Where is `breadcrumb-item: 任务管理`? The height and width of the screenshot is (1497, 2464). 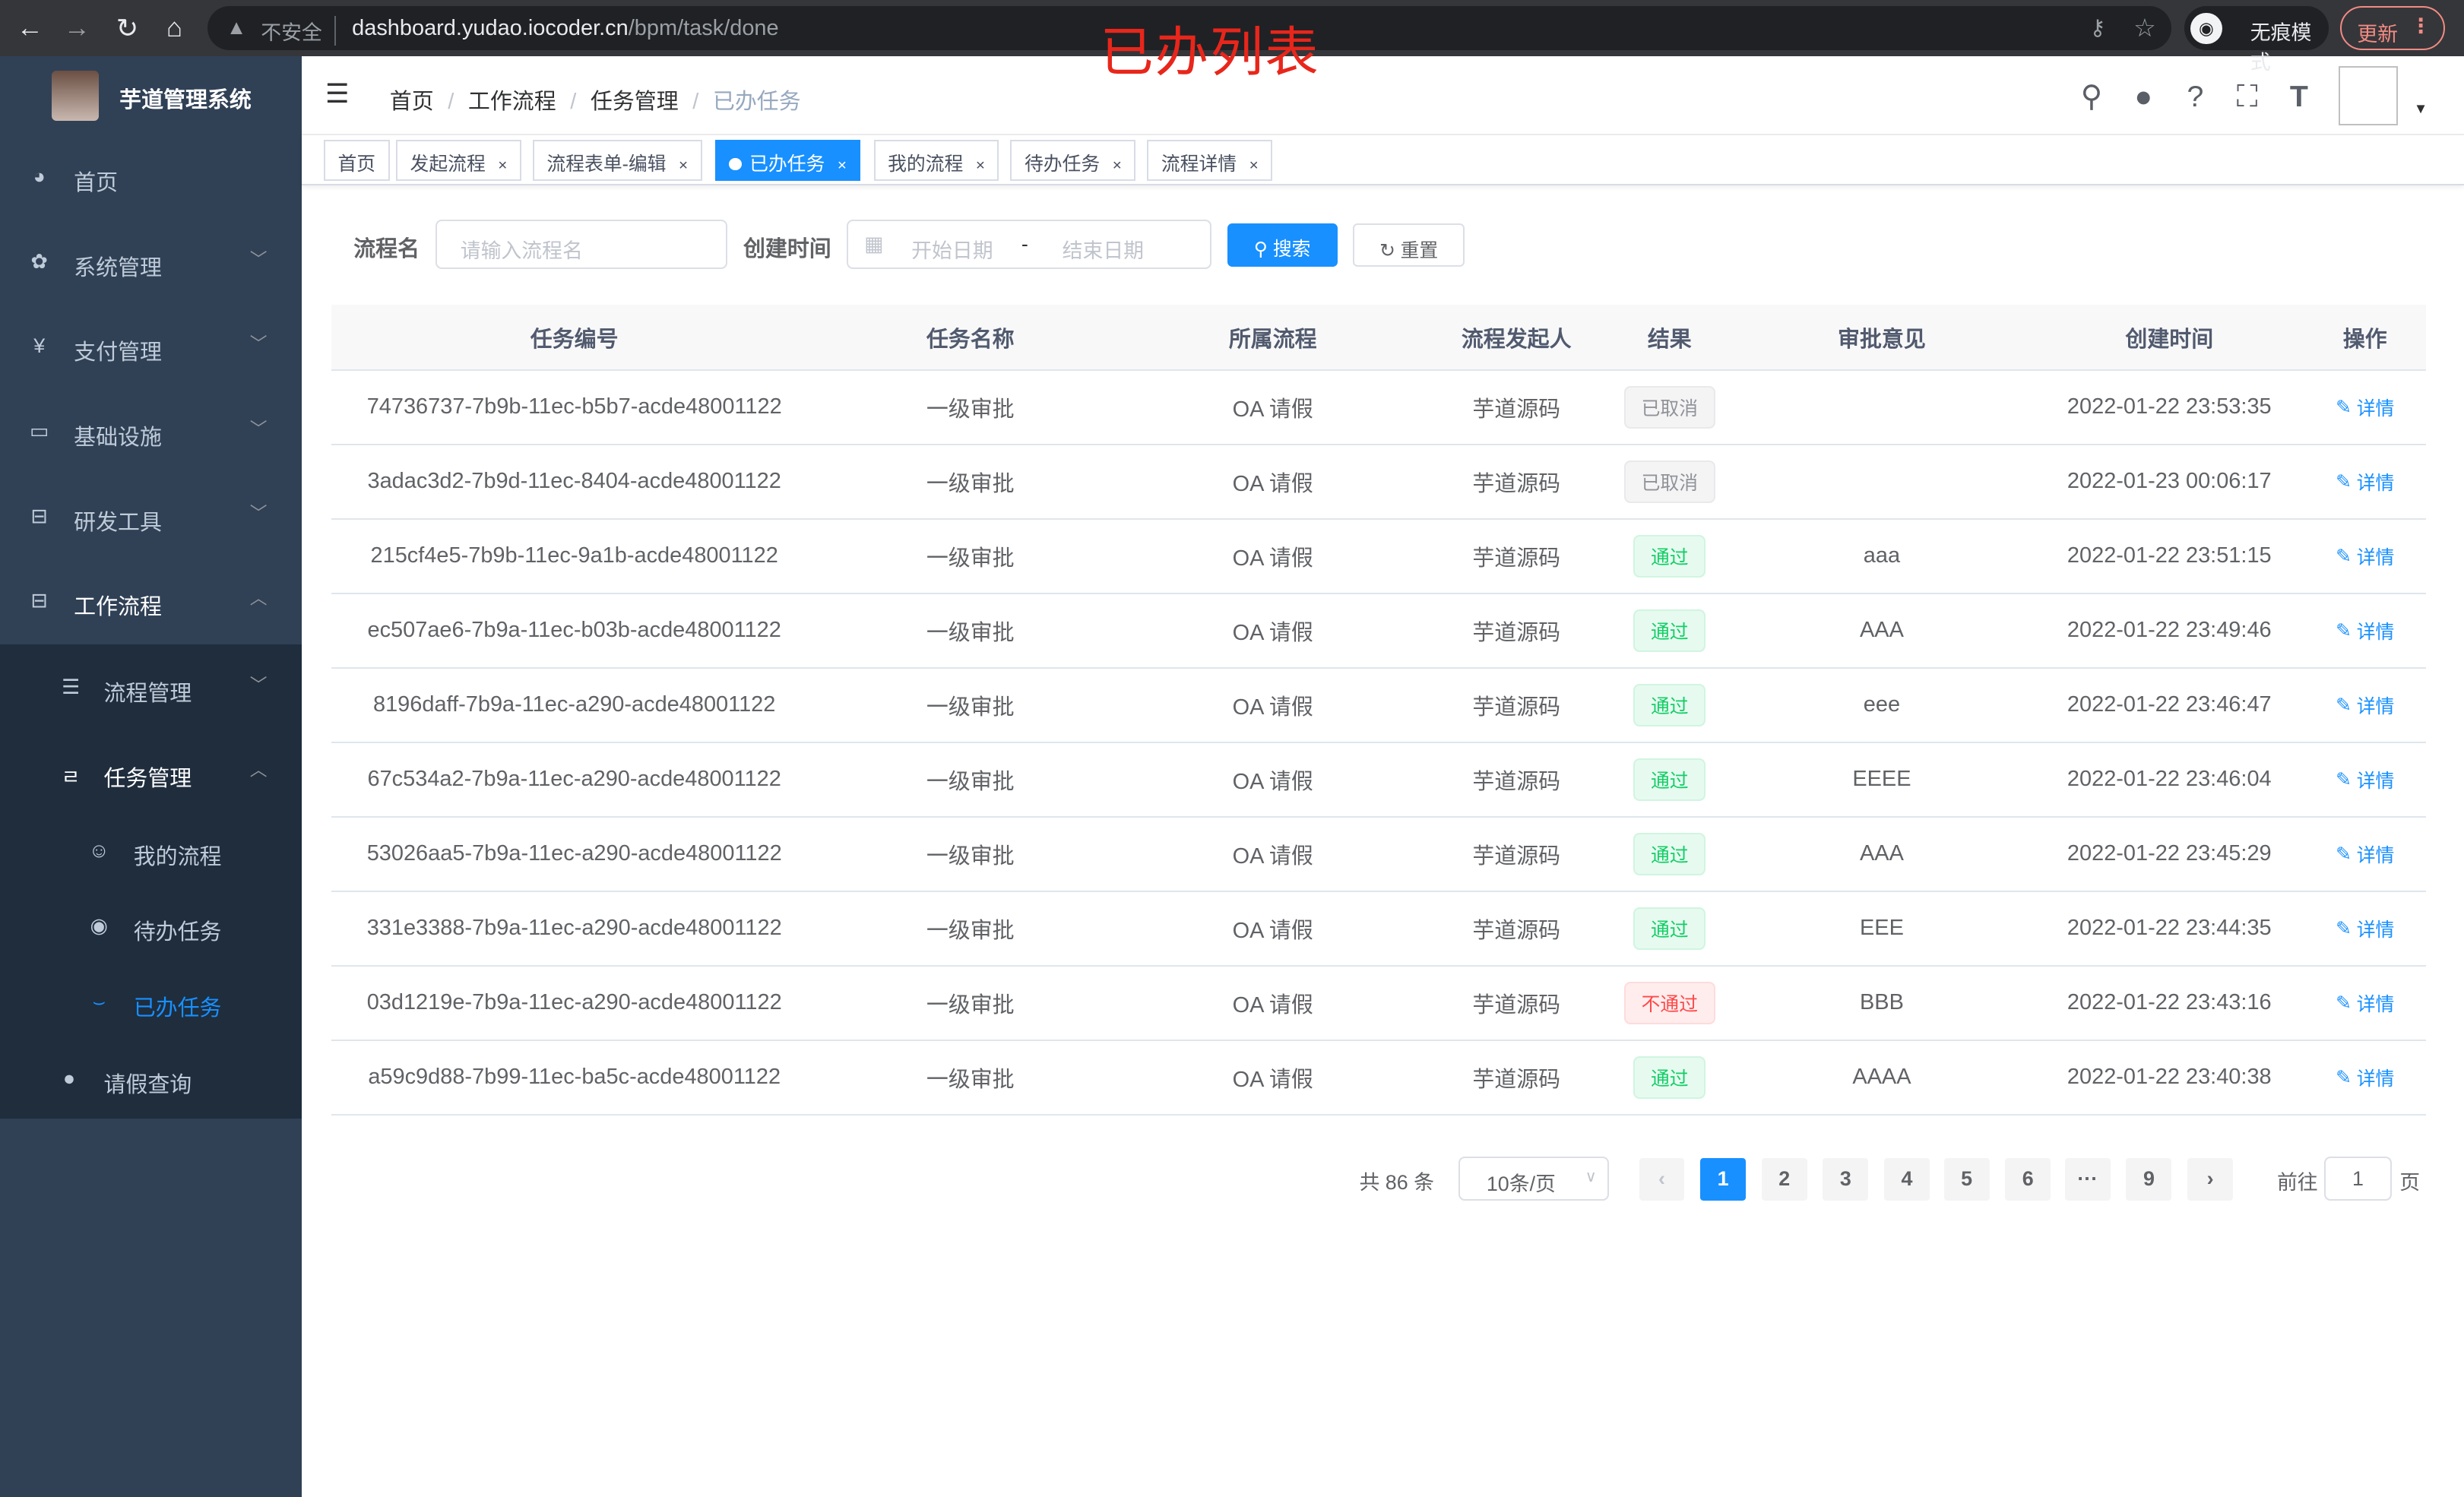 breadcrumb-item: 任务管理 is located at coordinates (634, 101).